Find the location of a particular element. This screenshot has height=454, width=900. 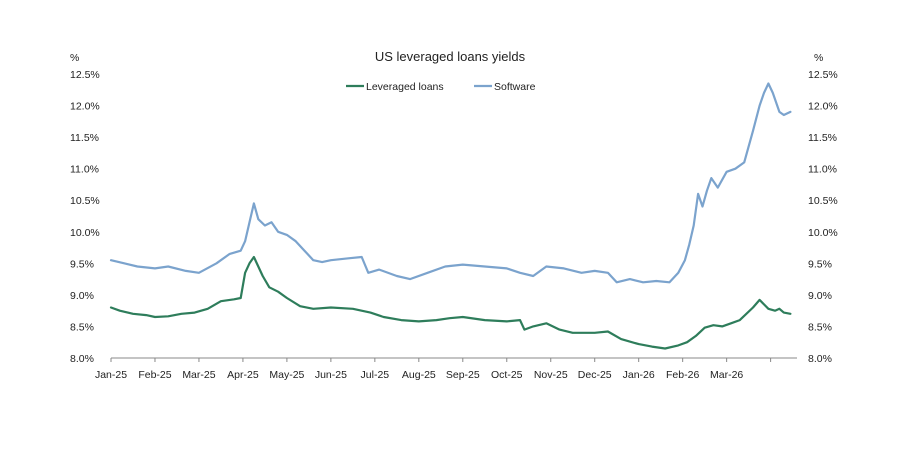

right-y-tick-label: 9.0% is located at coordinates (820, 296).